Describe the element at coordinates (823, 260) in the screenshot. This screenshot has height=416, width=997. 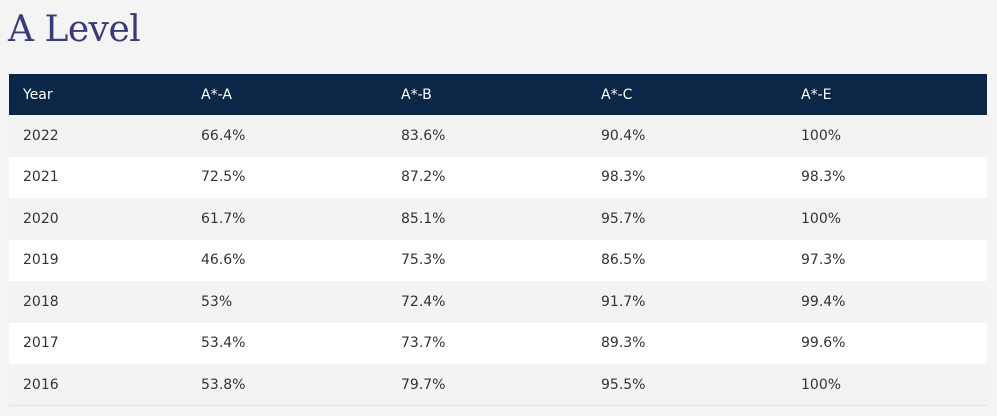
I see `cell-a-star-e: 97.3%` at that location.